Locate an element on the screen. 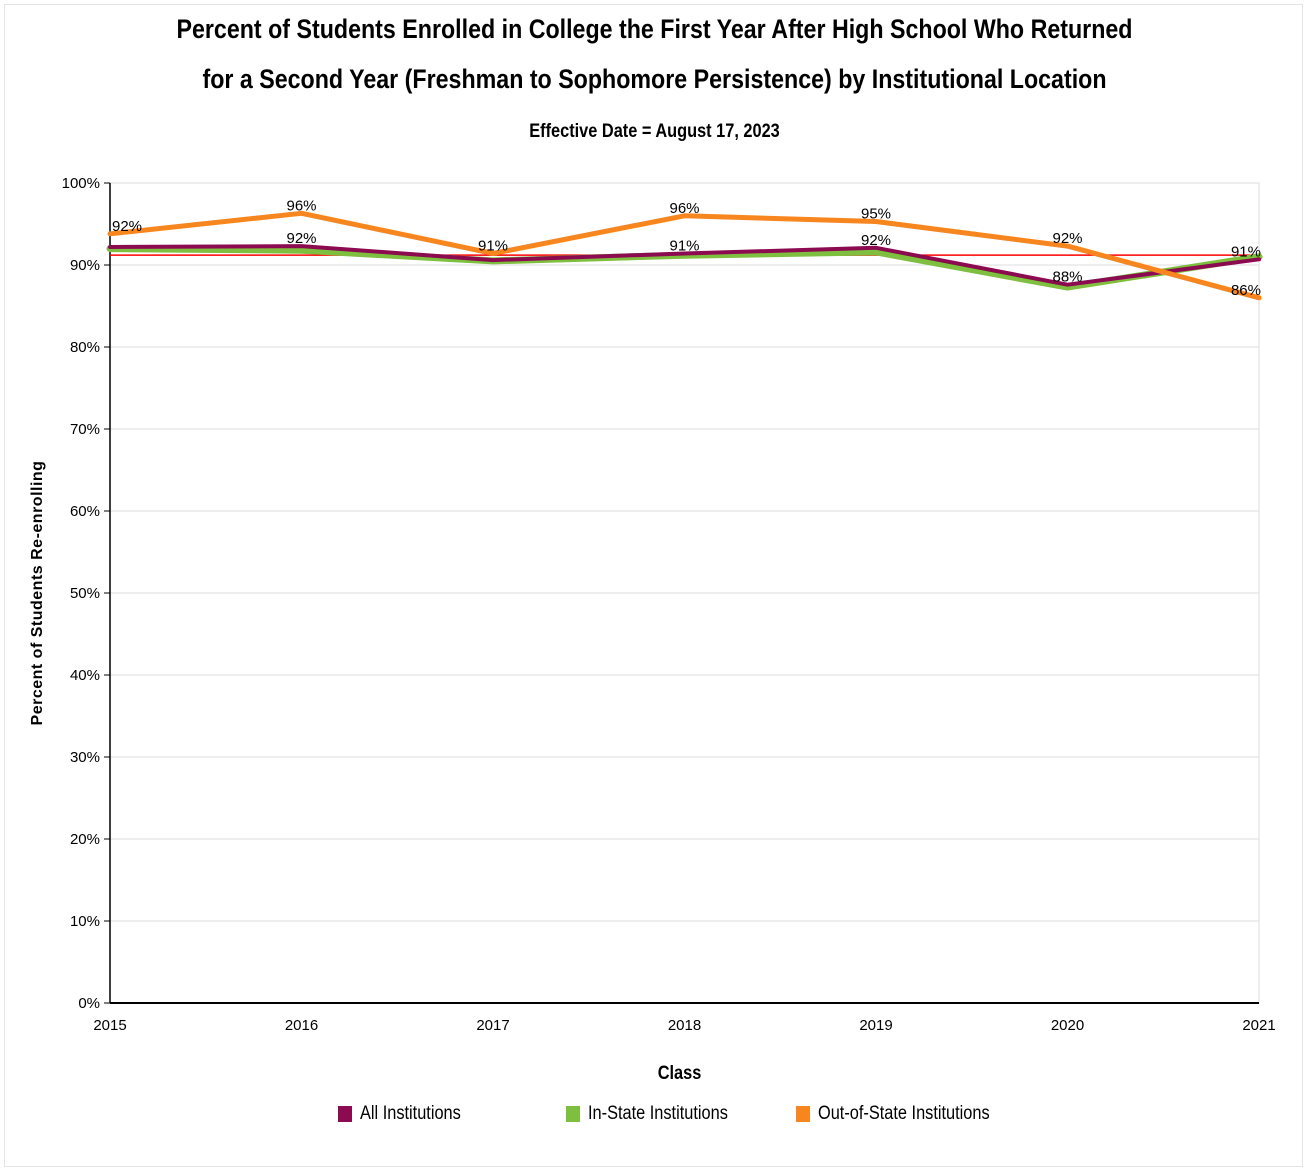  legend-label-in-state: In-State Institutions is located at coordinates (658, 1113).